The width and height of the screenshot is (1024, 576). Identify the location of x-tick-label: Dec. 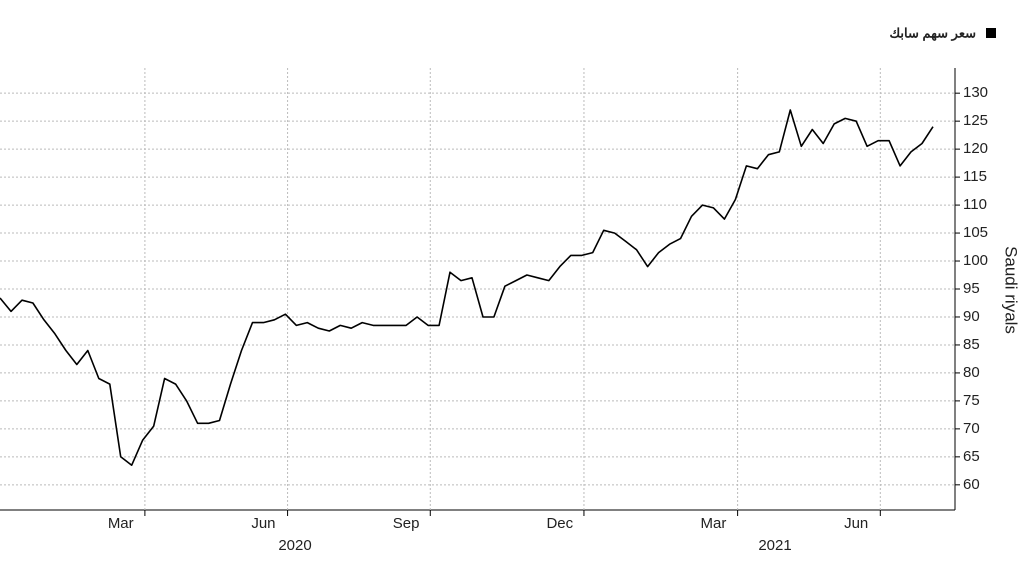
(559, 523).